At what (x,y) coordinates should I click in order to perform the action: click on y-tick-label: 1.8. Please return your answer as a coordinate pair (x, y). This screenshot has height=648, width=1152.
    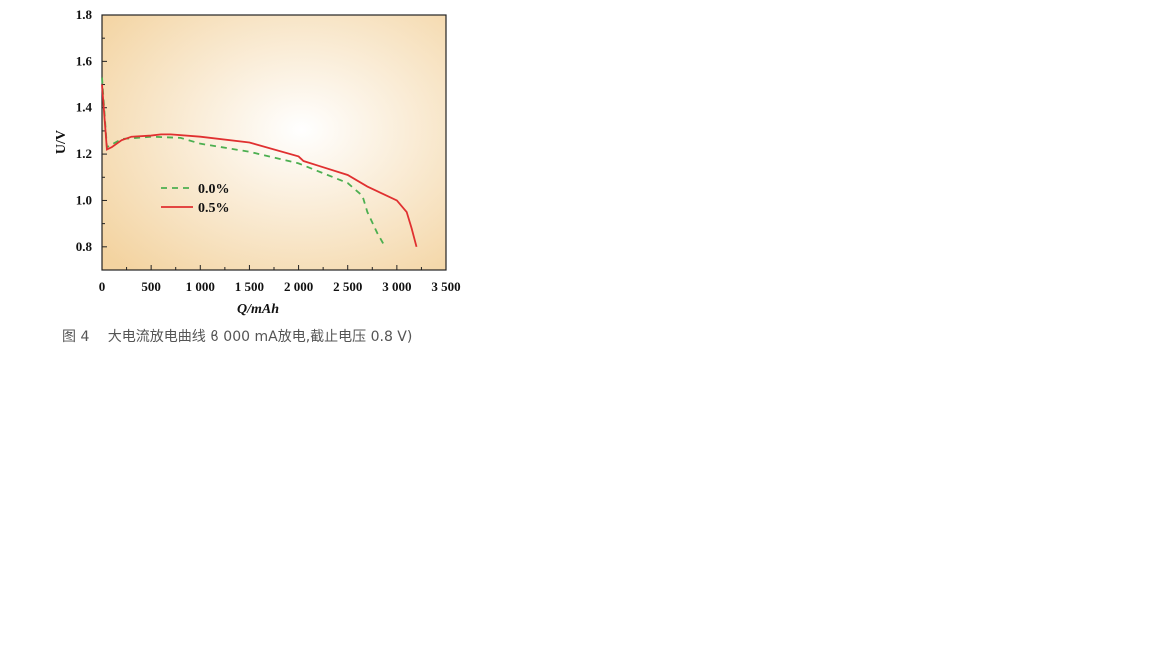
    Looking at the image, I should click on (84, 14).